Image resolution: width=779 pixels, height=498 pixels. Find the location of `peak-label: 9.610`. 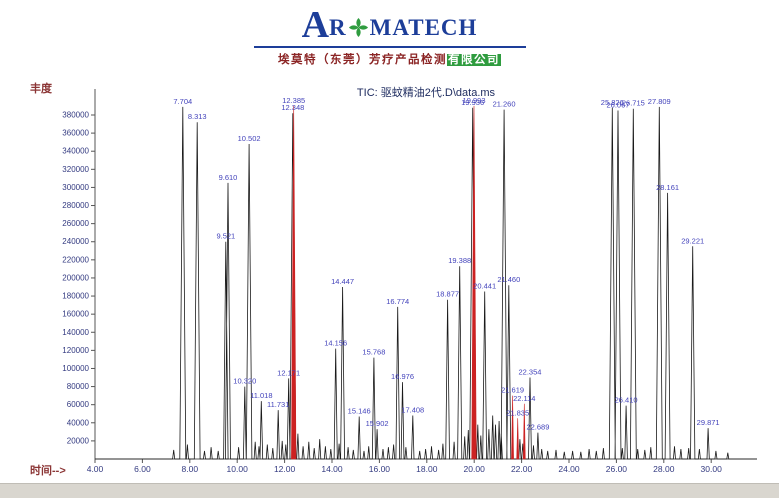

peak-label: 9.610 is located at coordinates (228, 177).